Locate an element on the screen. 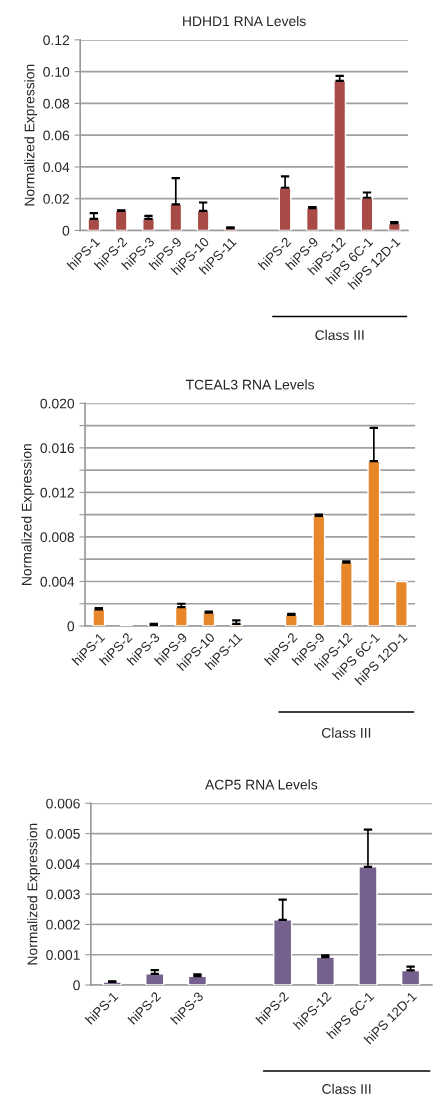 The image size is (443, 1108). y-tick-label: 0.001 is located at coordinates (63, 955).